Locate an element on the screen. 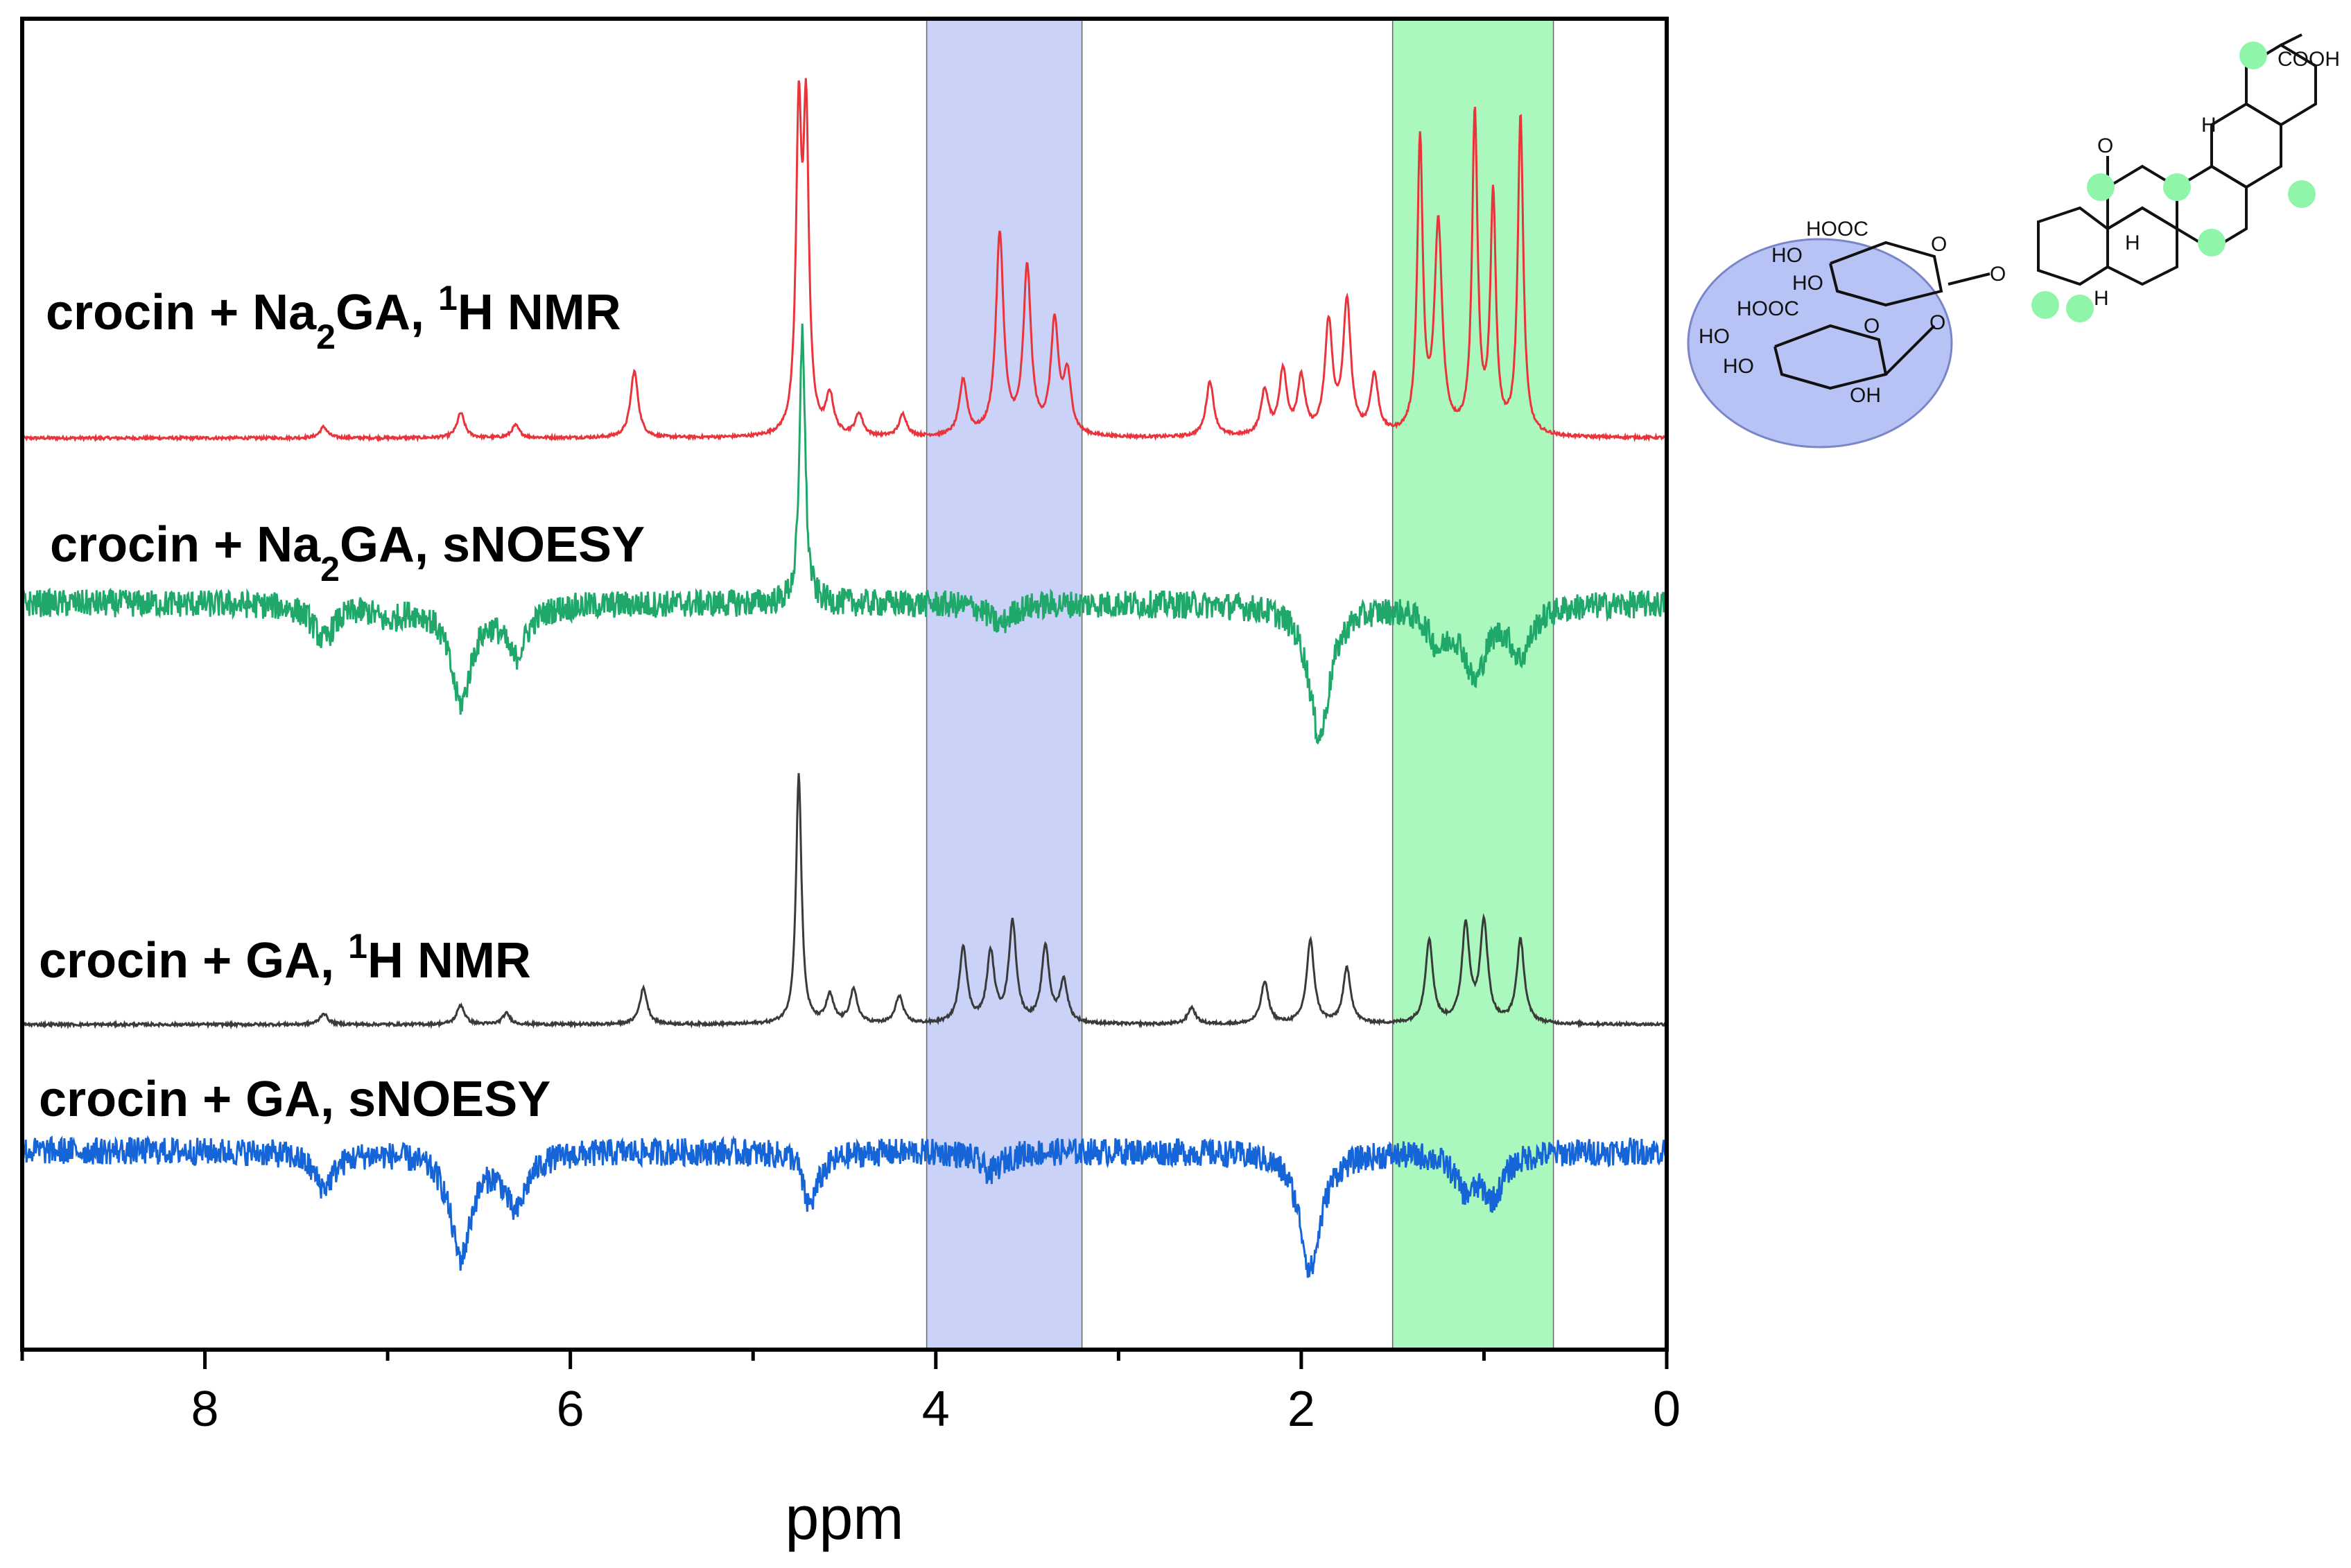 The width and height of the screenshot is (2351, 1568). x-tick-label-4: 4 is located at coordinates (936, 1409).